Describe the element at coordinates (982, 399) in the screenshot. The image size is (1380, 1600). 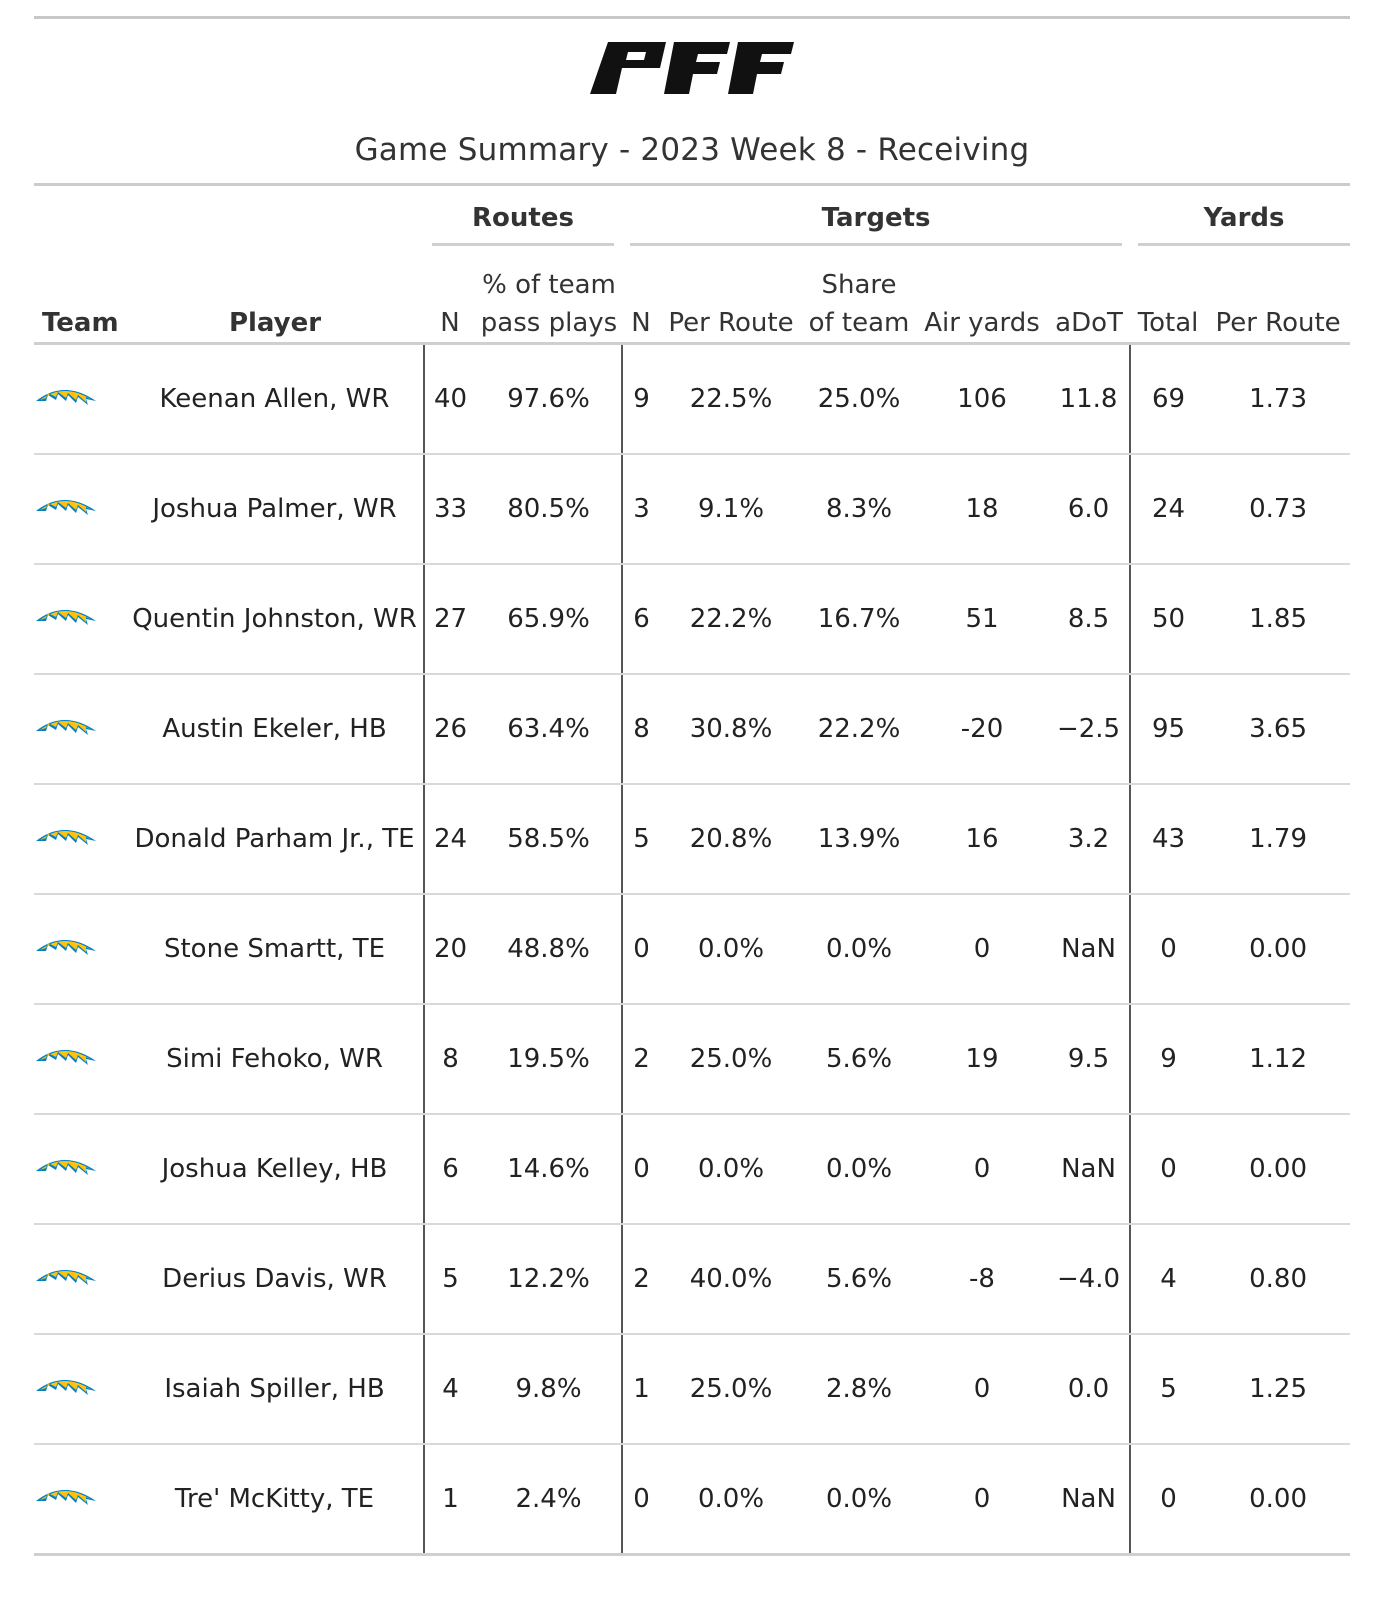
I see `air-yards-cell: 106` at that location.